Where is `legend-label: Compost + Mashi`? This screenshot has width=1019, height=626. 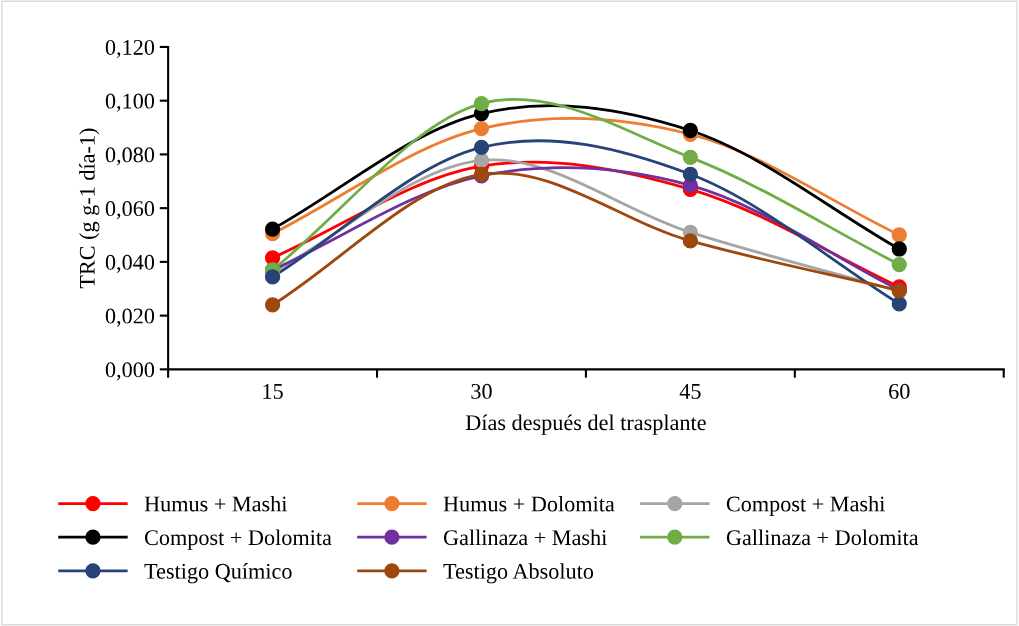 legend-label: Compost + Mashi is located at coordinates (805, 506).